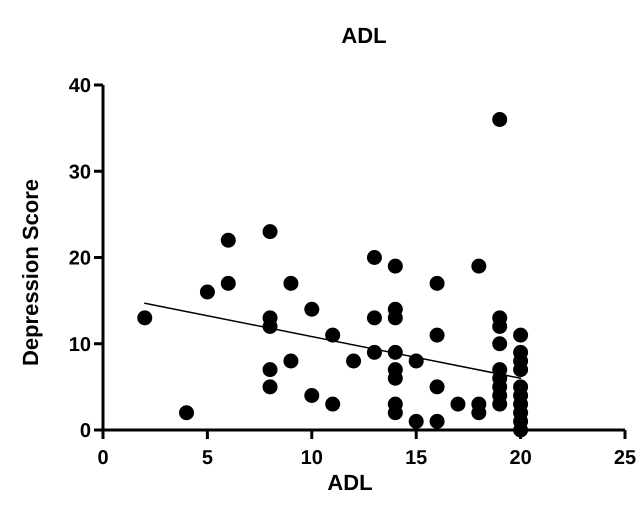 Image resolution: width=637 pixels, height=519 pixels. I want to click on x-tick-label: 25, so click(625, 458).